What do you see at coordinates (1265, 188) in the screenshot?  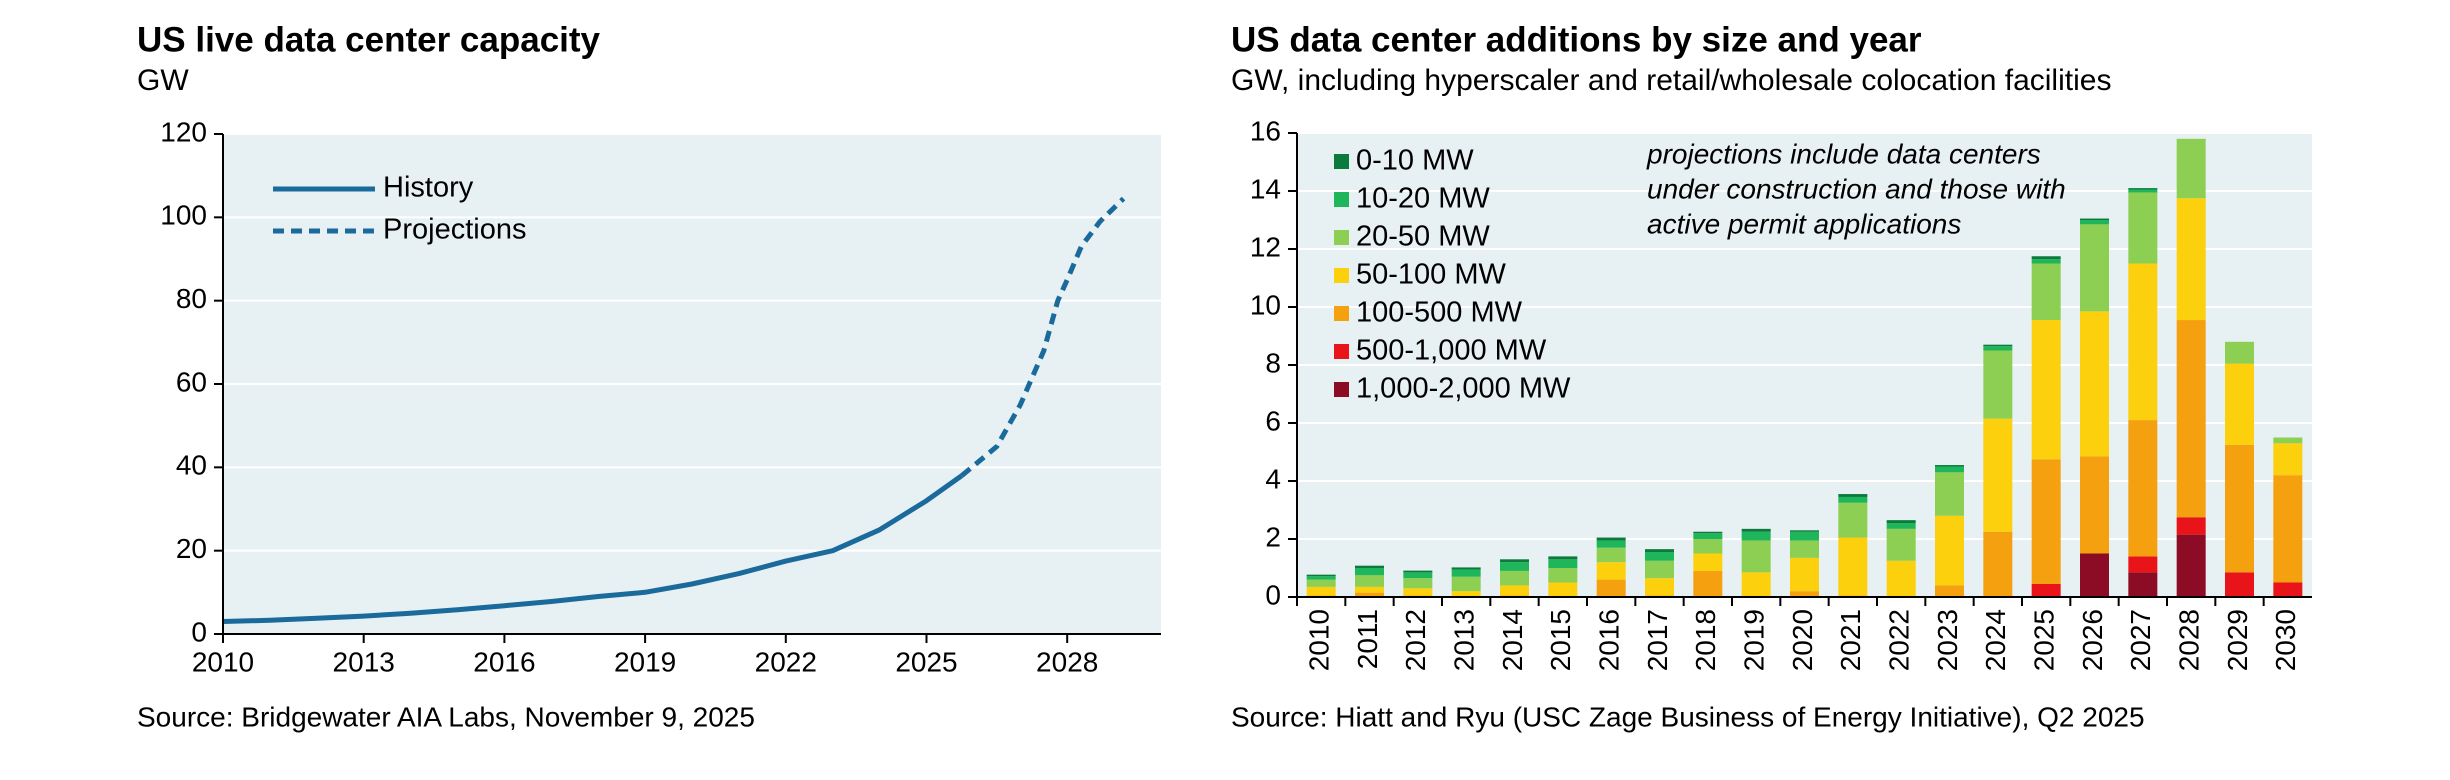 I see `y-tick-label: 14` at bounding box center [1265, 188].